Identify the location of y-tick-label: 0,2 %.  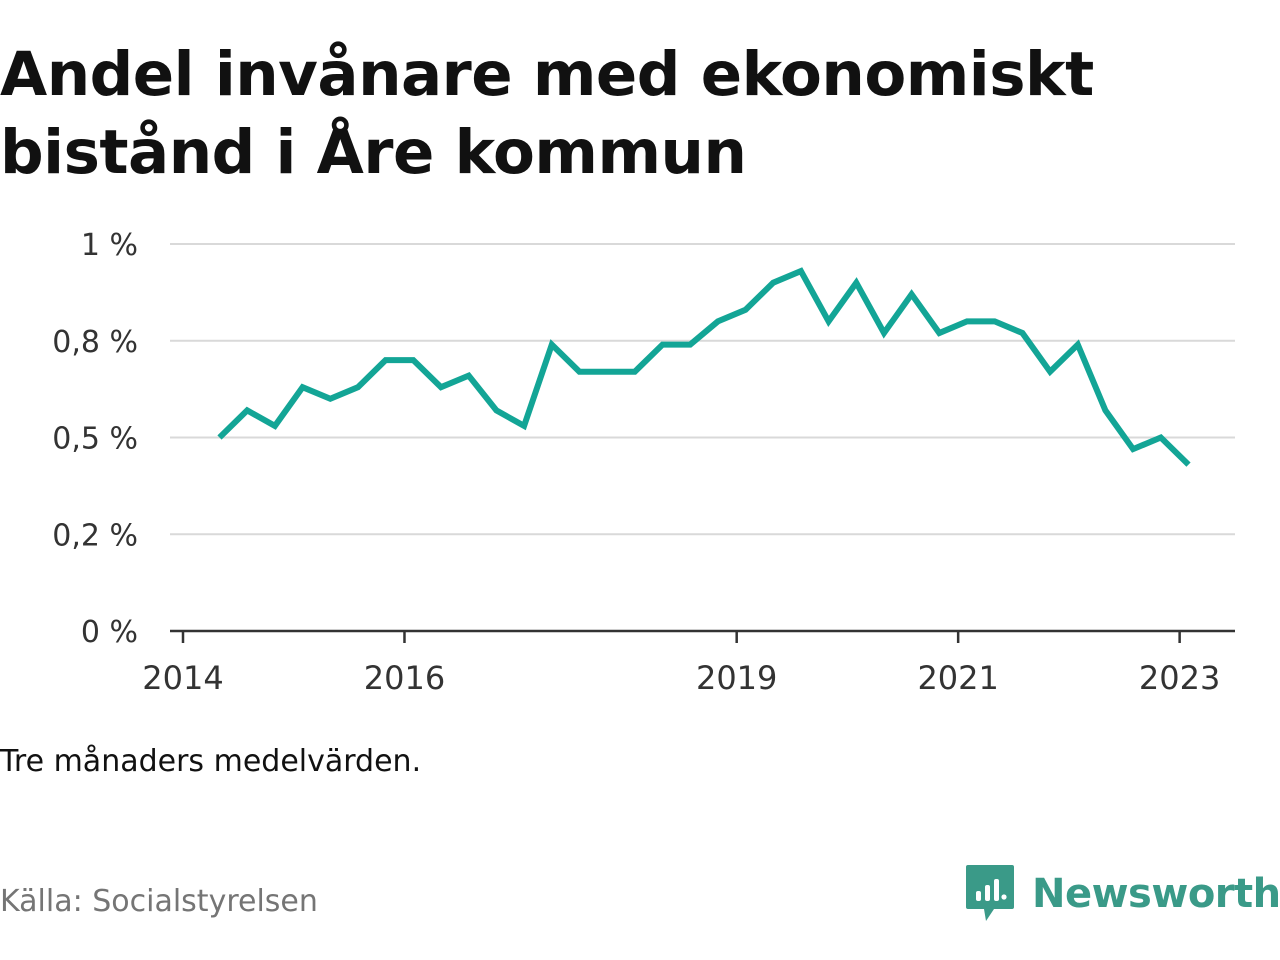
(95, 535).